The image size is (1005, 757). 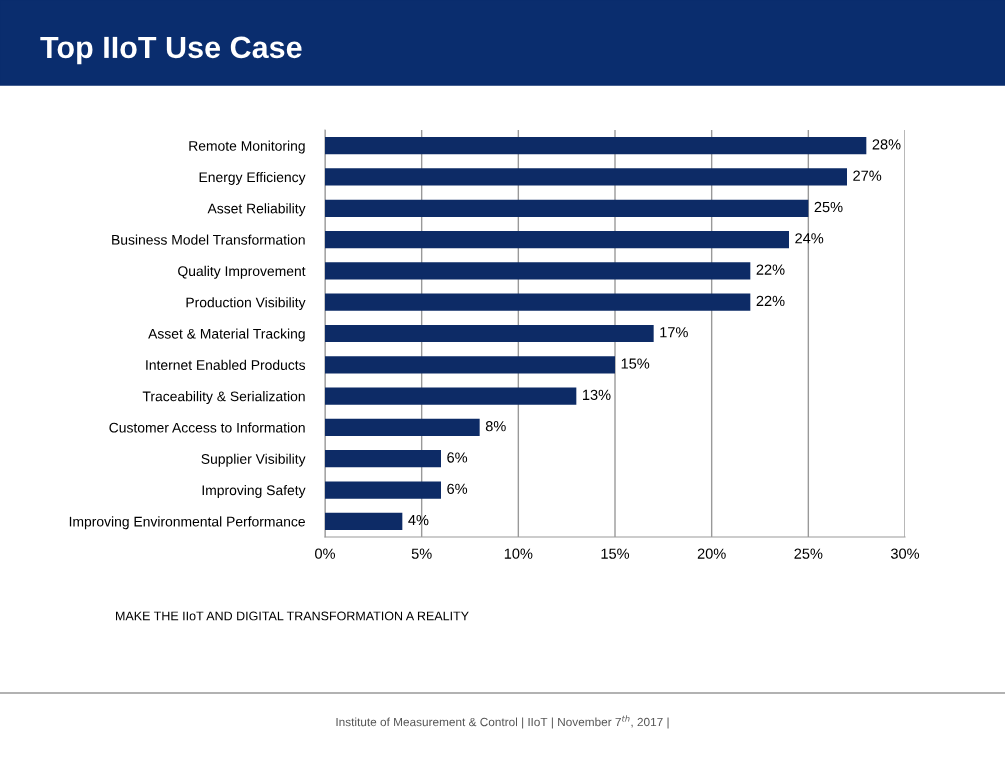 I want to click on x-tick-label: 25%, so click(x=808, y=553).